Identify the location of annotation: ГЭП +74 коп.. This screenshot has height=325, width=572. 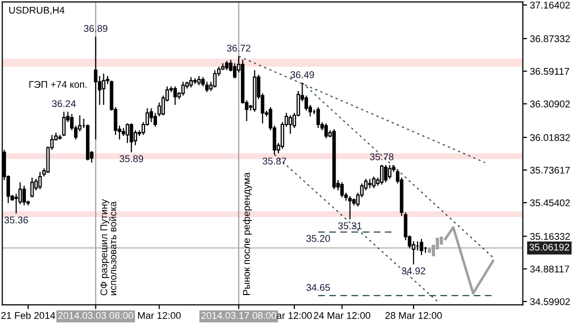
(58, 84).